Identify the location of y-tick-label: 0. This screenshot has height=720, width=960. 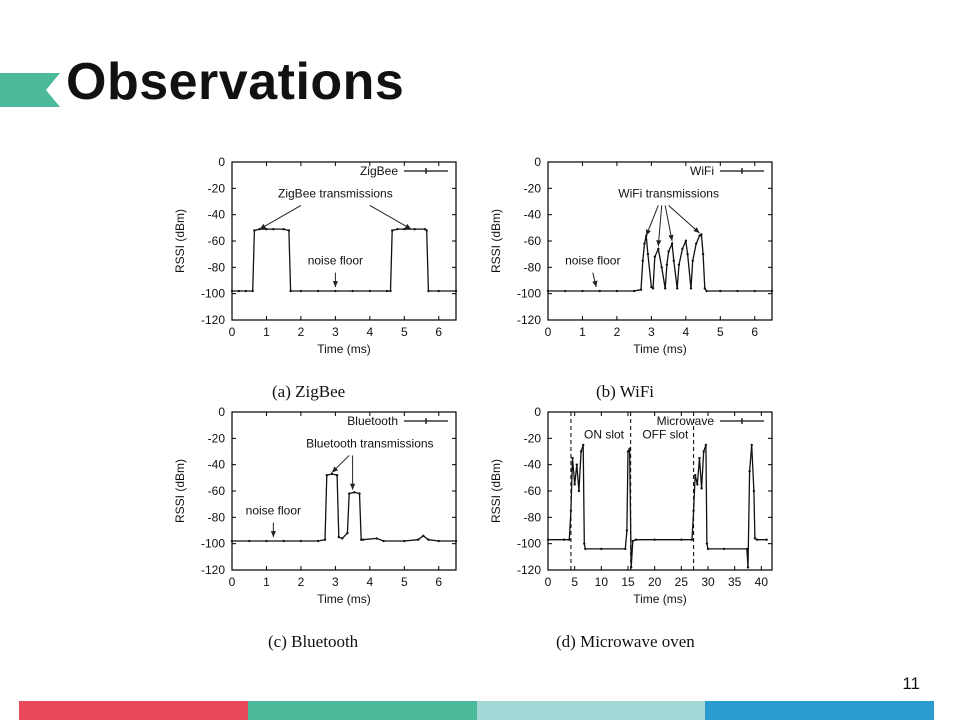
(537, 412).